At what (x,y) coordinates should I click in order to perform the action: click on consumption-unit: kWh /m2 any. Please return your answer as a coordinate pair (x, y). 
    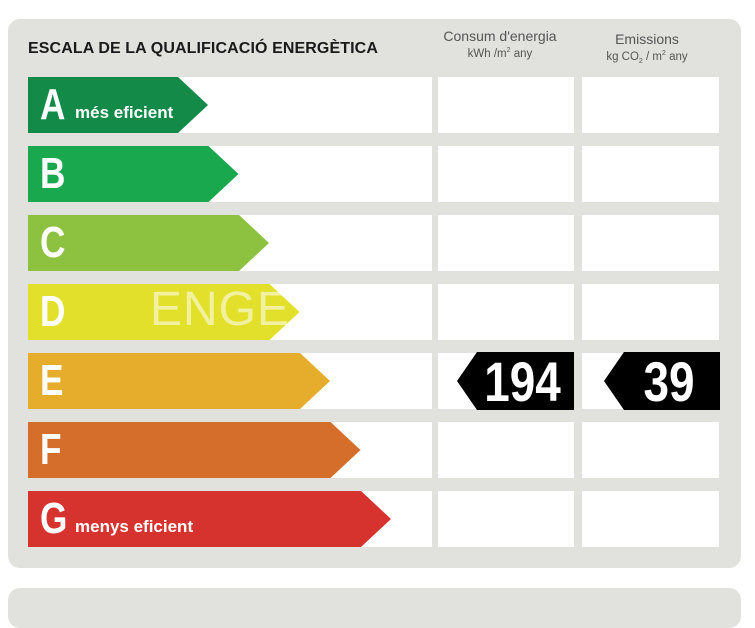
    Looking at the image, I should click on (500, 53).